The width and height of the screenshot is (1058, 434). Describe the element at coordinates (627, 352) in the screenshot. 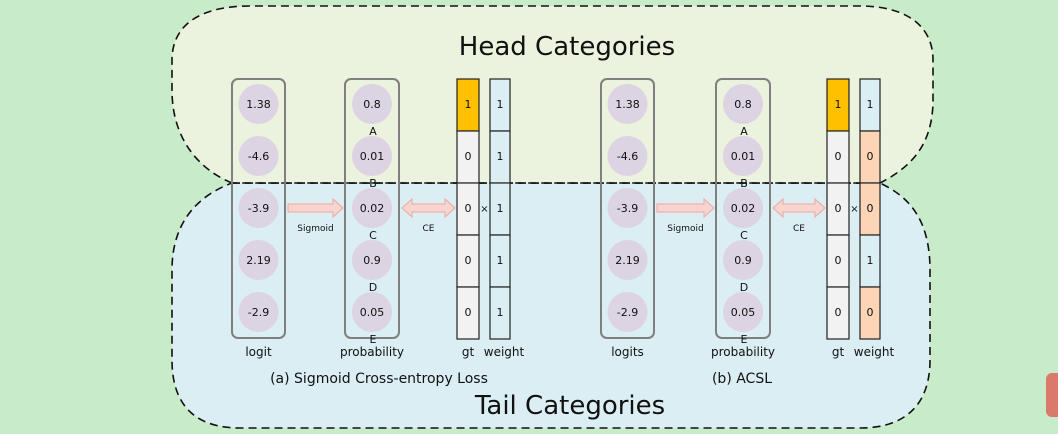

I see `logit-label: logits` at that location.